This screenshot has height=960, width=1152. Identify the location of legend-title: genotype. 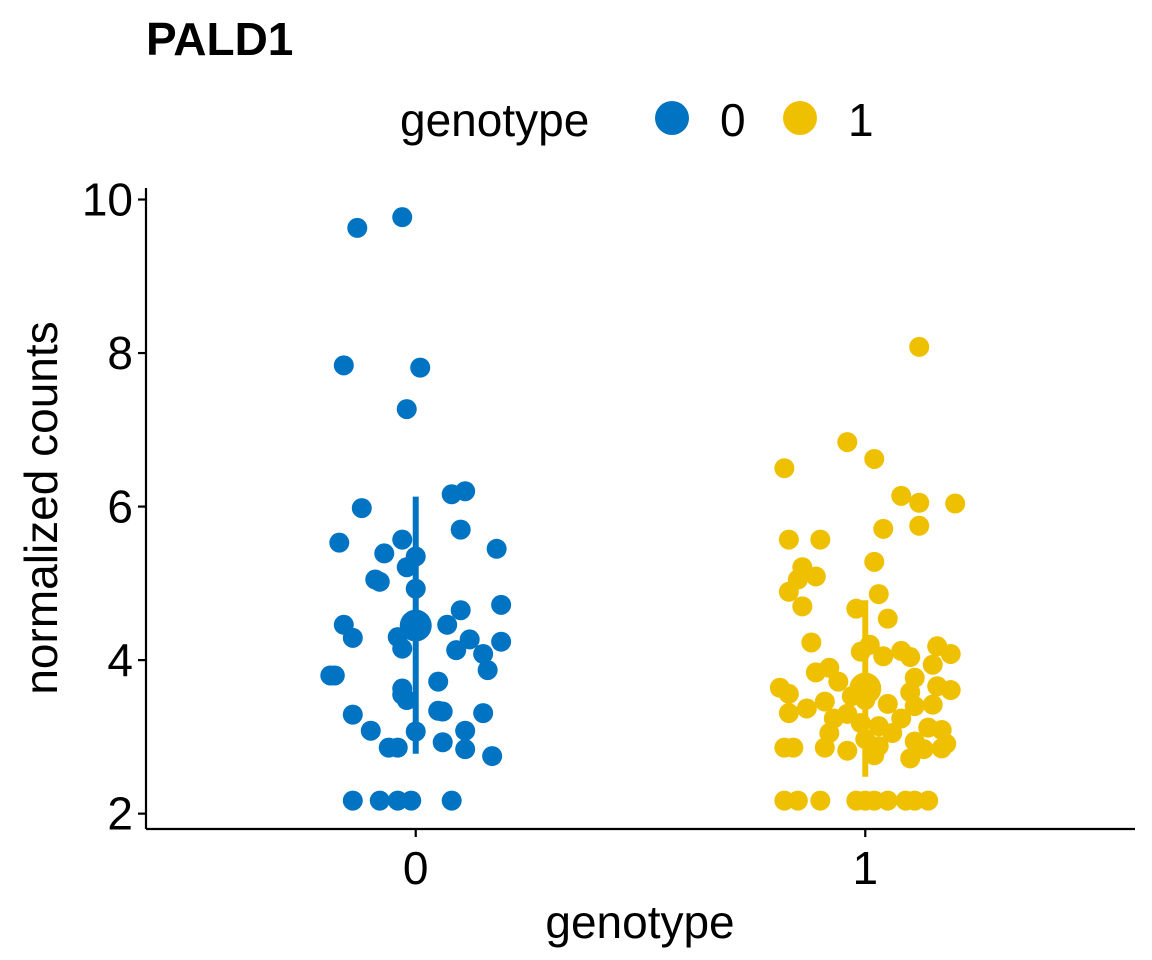
(494, 120).